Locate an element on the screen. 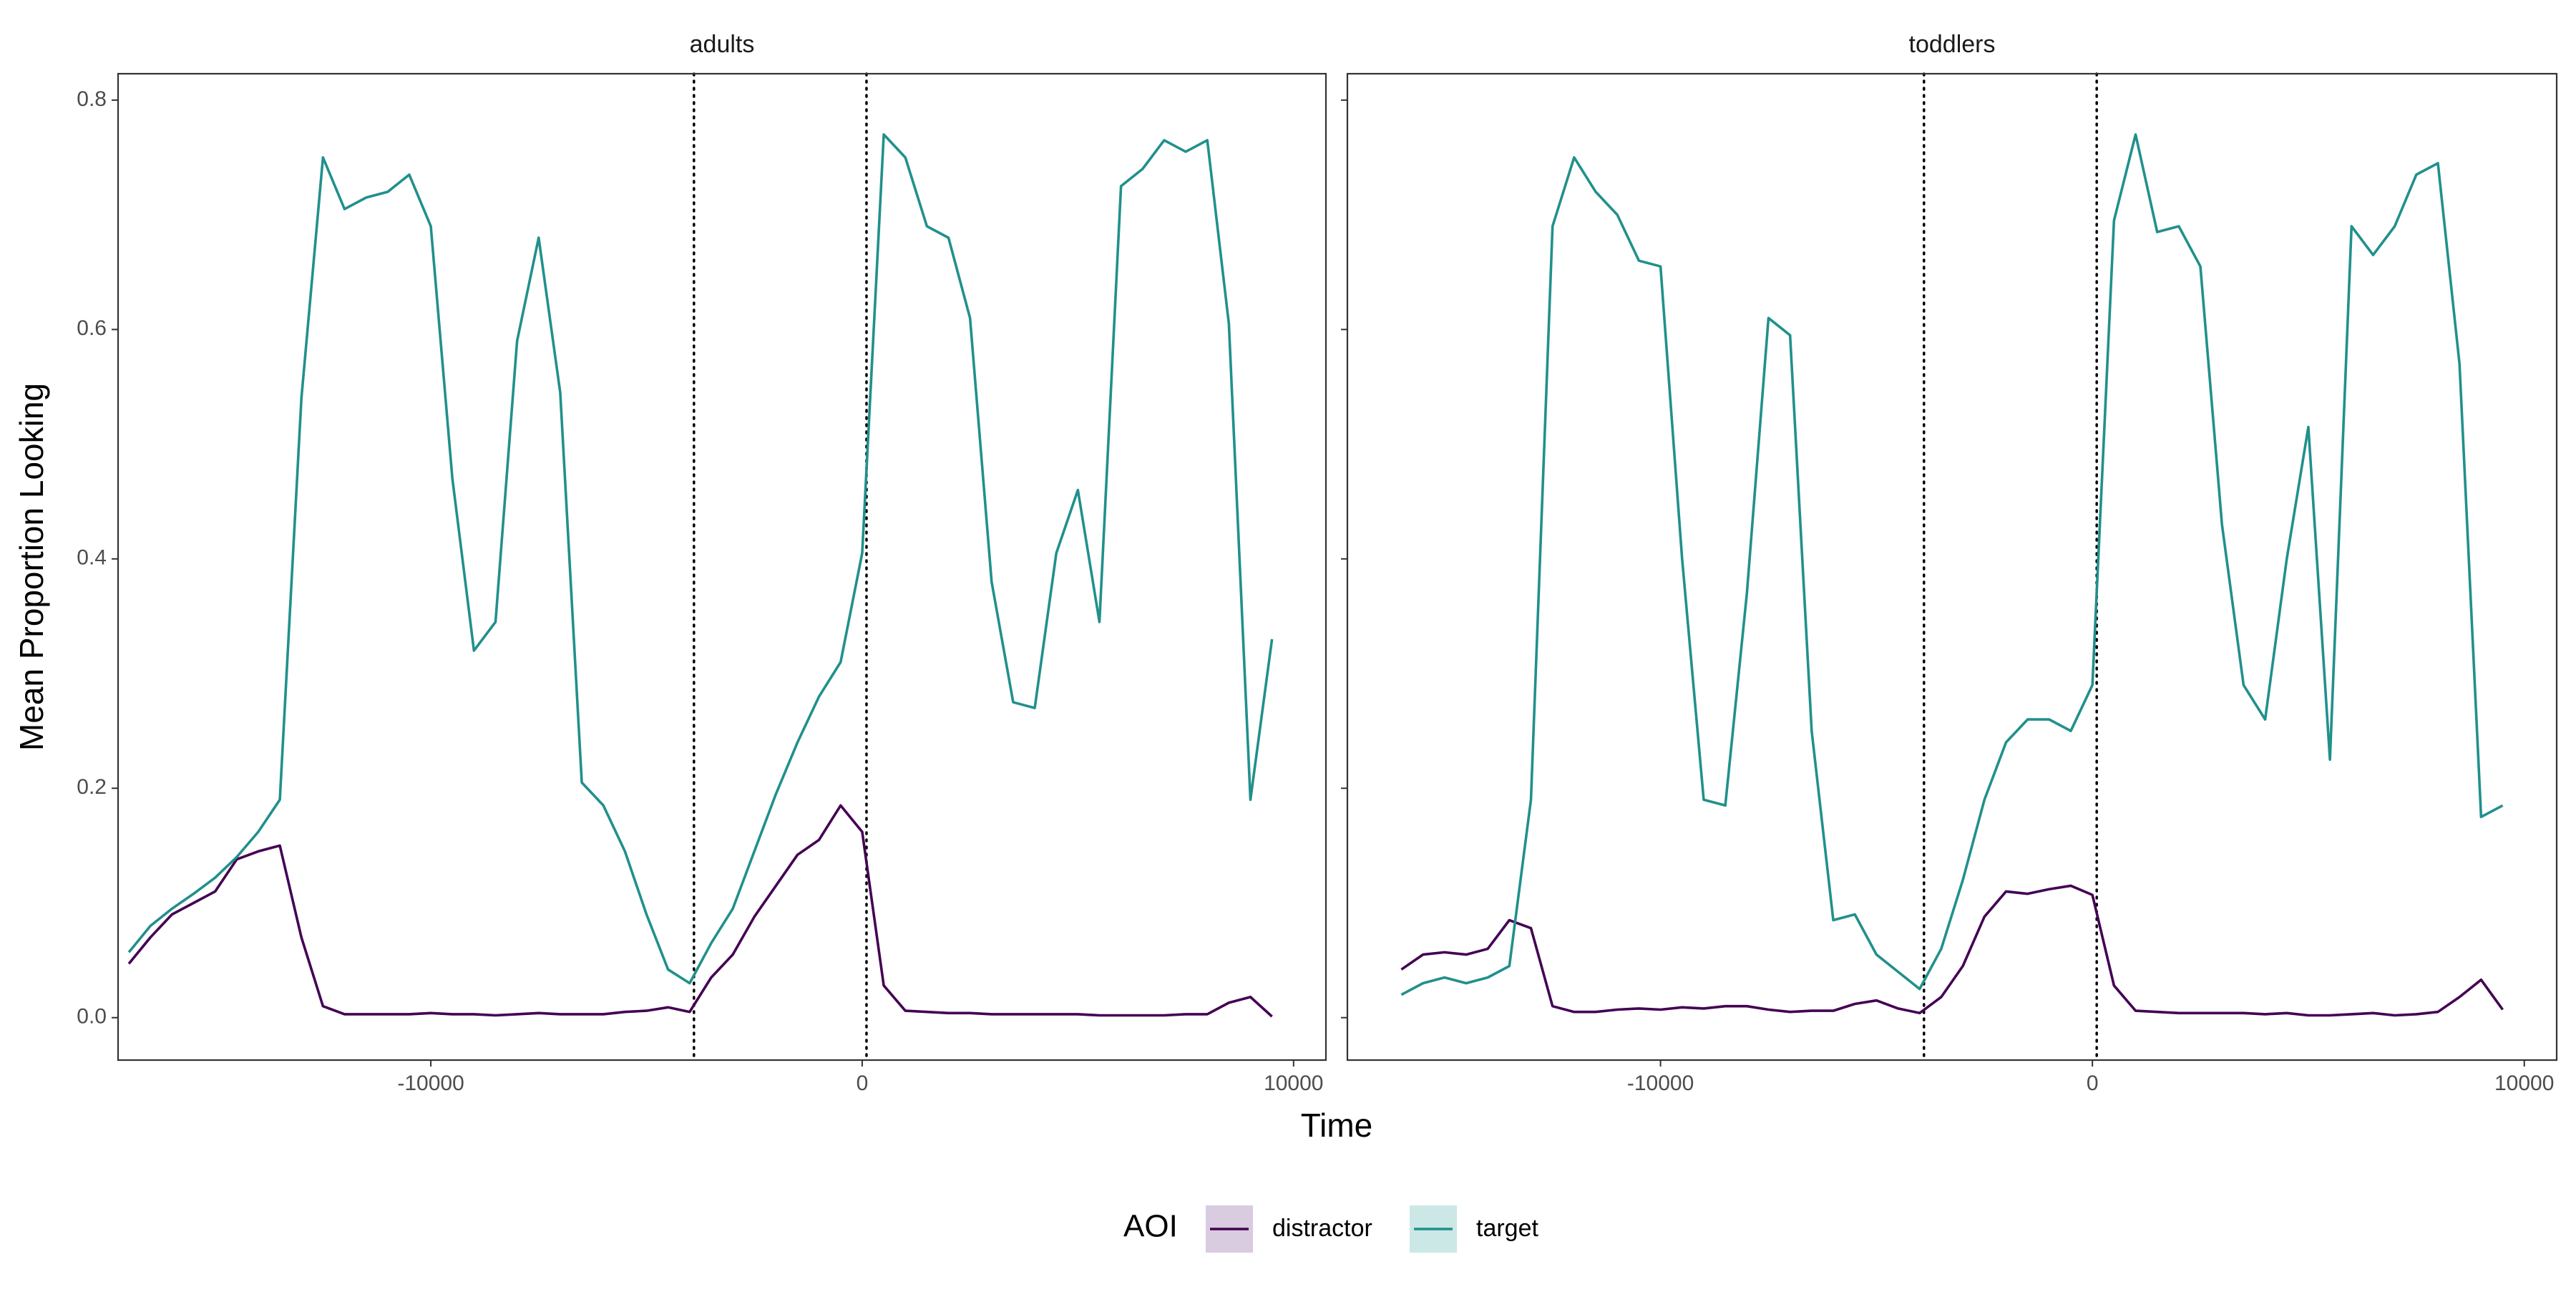  legend-item: target is located at coordinates (1474, 1229).